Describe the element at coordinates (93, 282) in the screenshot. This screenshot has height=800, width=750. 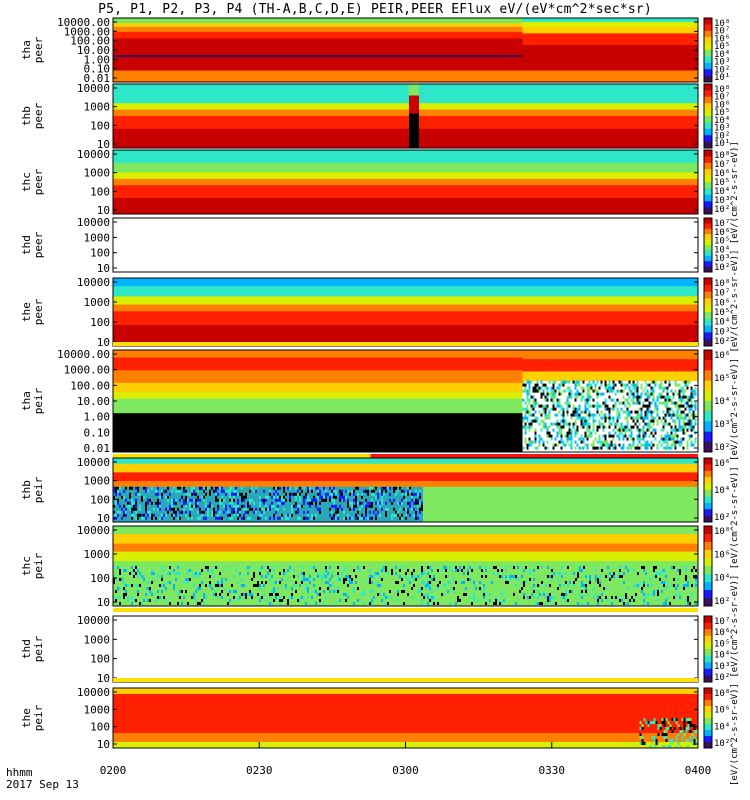
I see `y-tick-label: 10000` at that location.